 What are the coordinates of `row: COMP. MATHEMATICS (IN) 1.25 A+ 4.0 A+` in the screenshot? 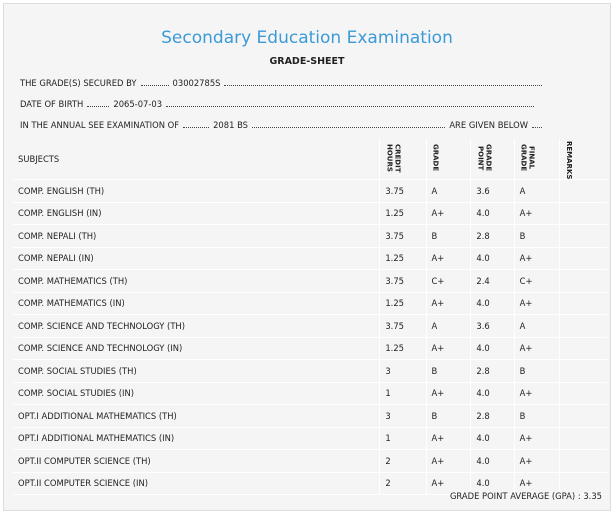 It's located at (310, 303).